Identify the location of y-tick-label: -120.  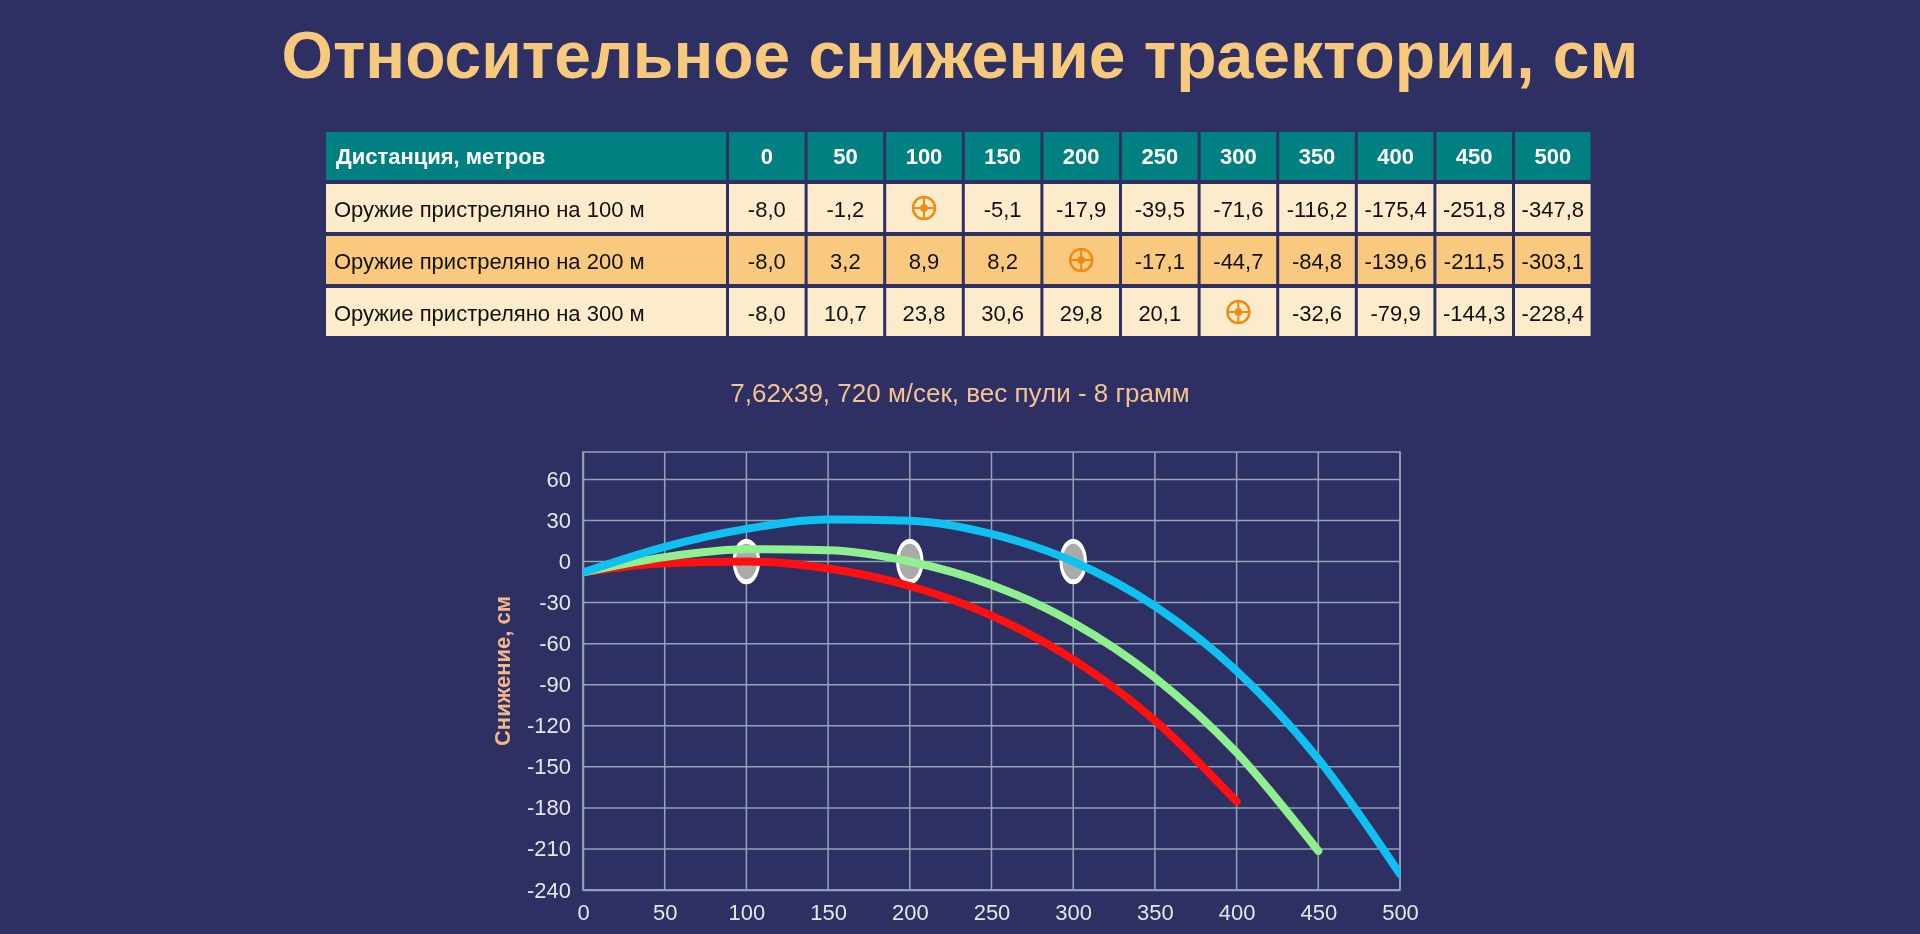
(548, 726).